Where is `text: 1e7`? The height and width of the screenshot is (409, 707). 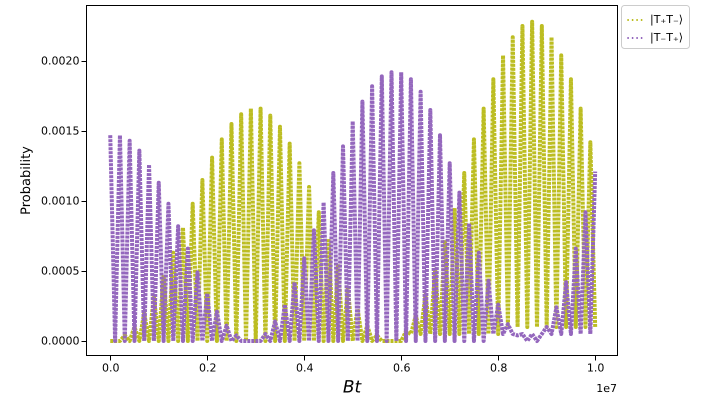
text: 1e7 is located at coordinates (606, 388).